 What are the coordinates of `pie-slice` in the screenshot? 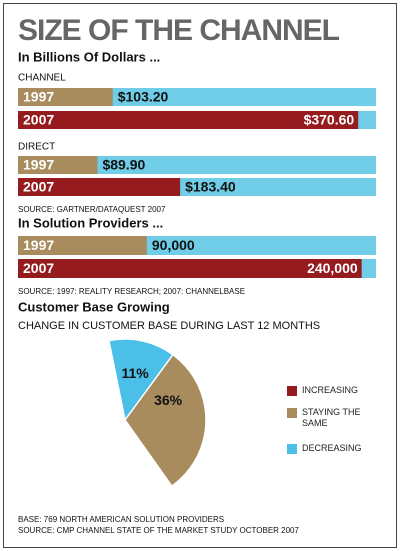 It's located at (141, 380).